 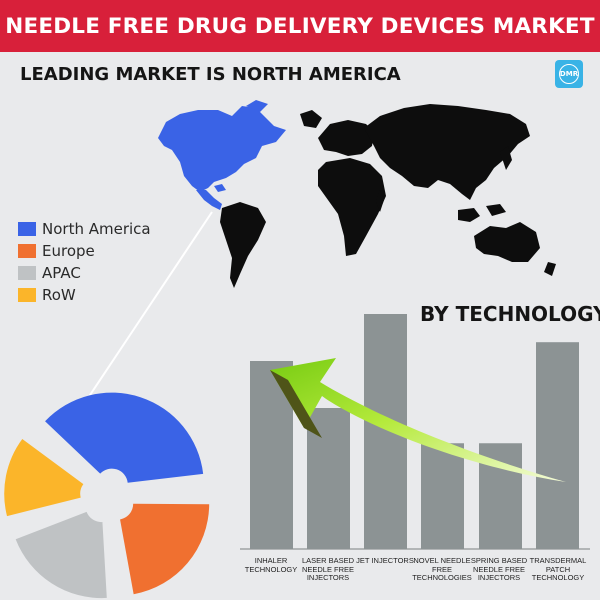 What do you see at coordinates (210, 74) in the screenshot?
I see `leading-market-heading: LEADING MARKET IS NORTH AMERICA` at bounding box center [210, 74].